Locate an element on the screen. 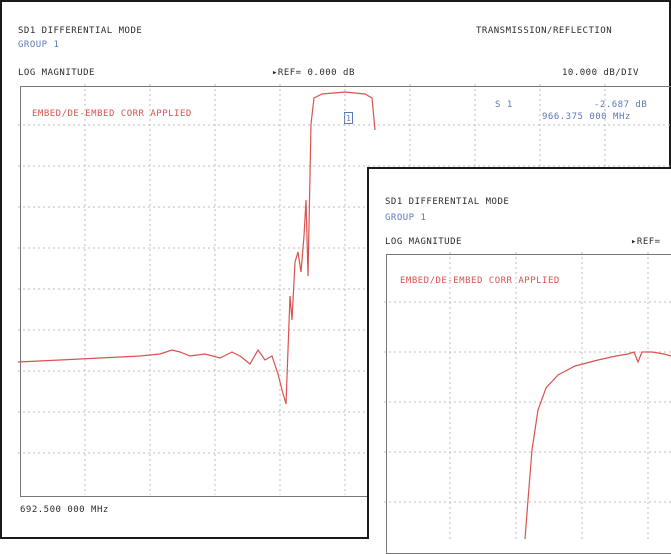 The height and width of the screenshot is (554, 671). group-label: GROUP 1 is located at coordinates (39, 45).